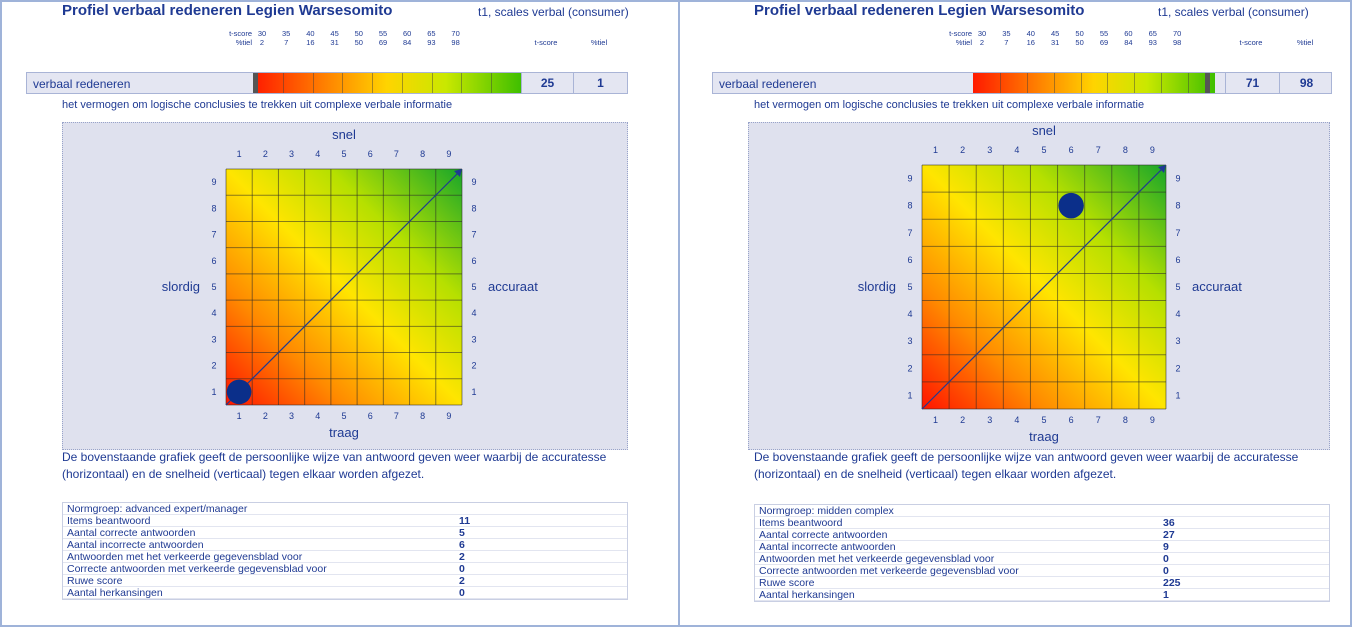 This screenshot has width=1352, height=627. What do you see at coordinates (157, 509) in the screenshot?
I see `norm-group-label: Normgroep: advanced expert/manager` at bounding box center [157, 509].